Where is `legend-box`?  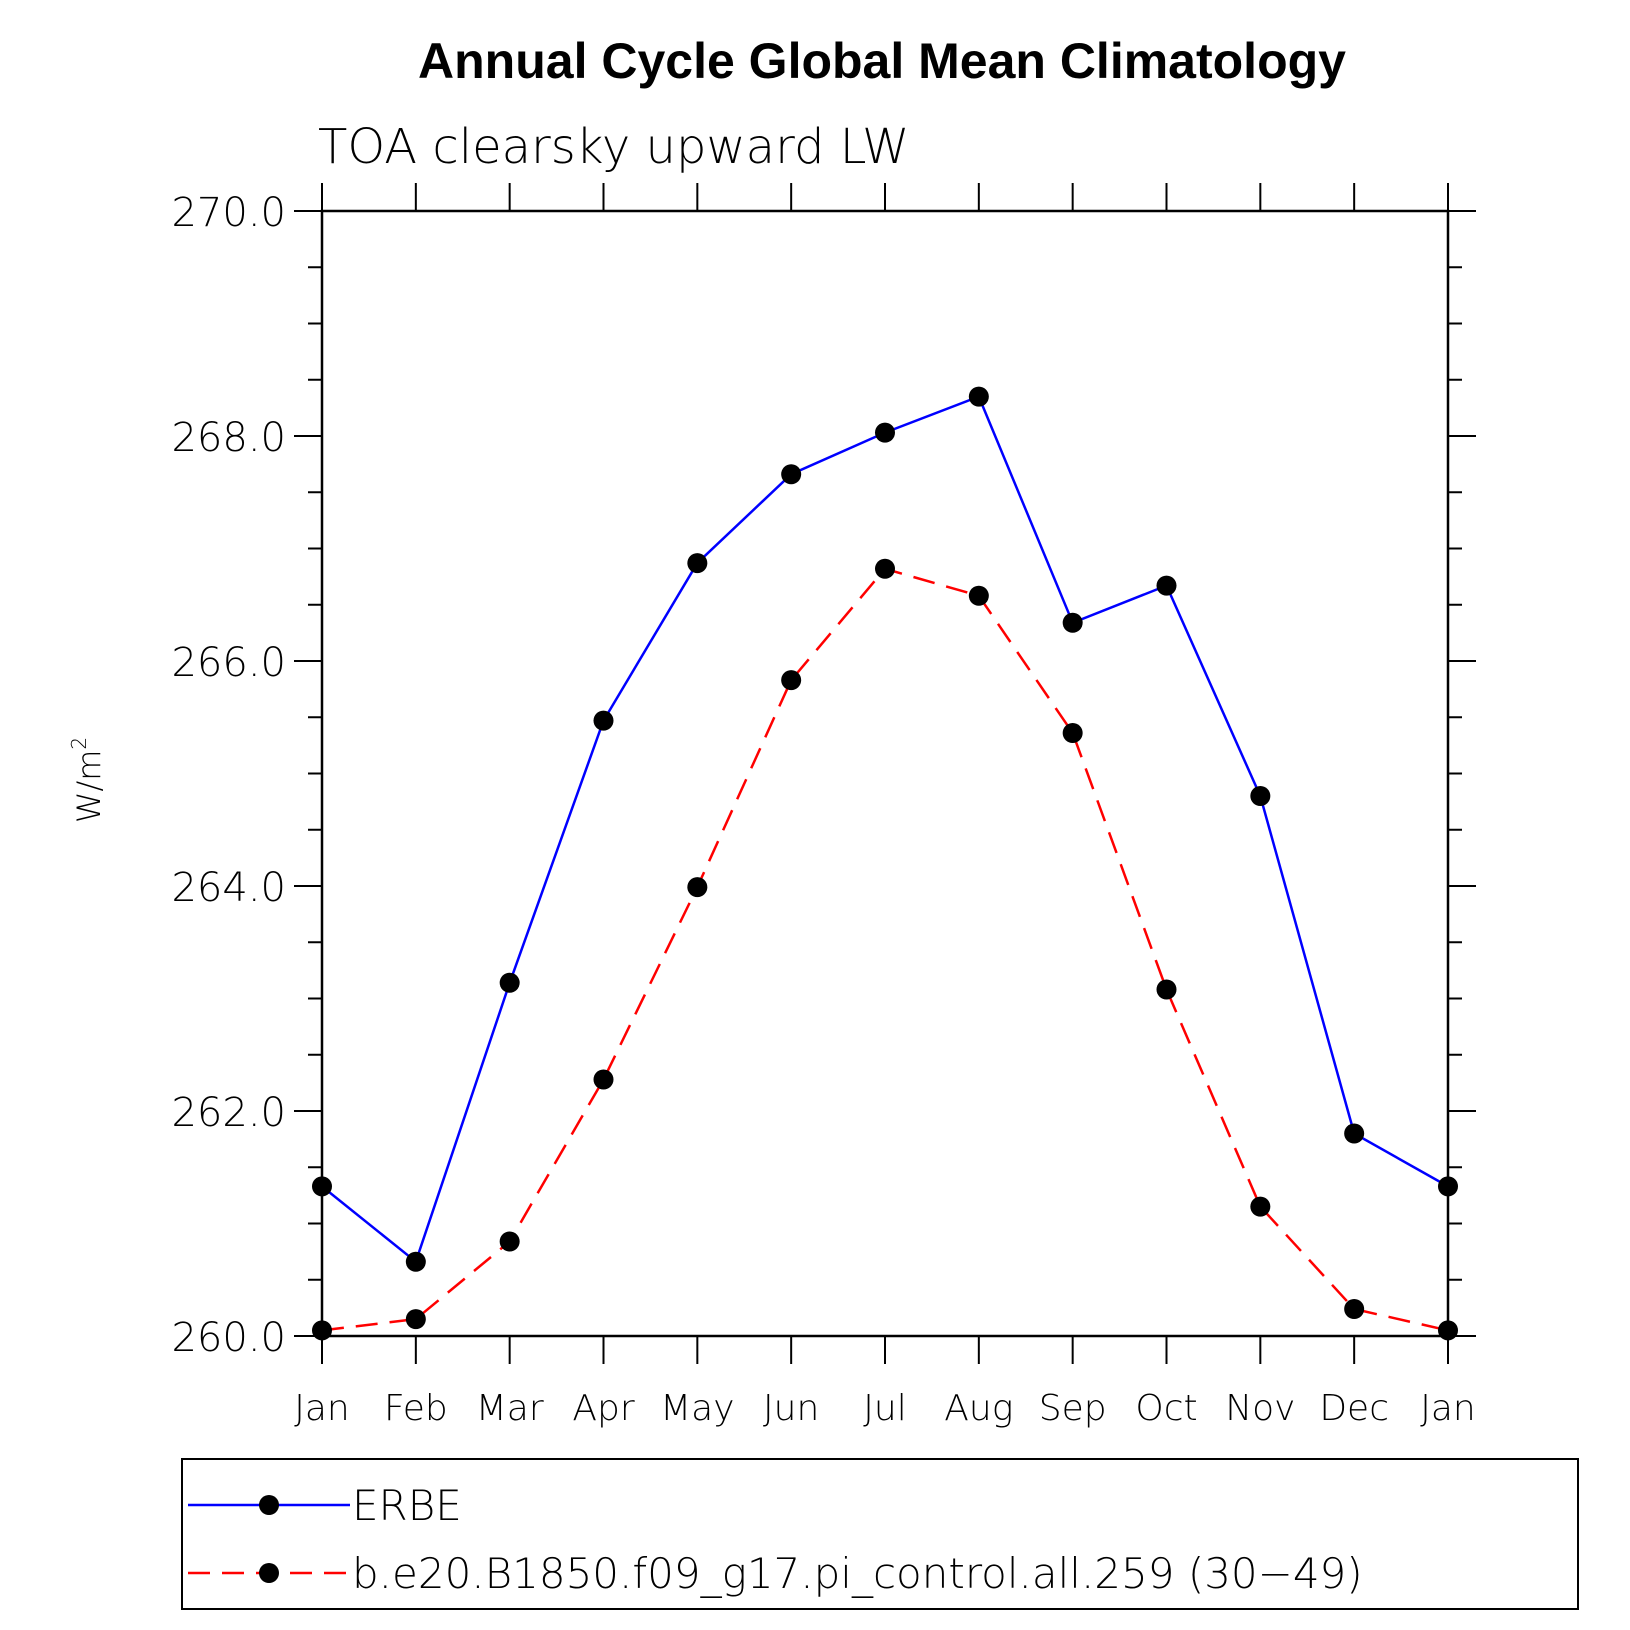 legend-box is located at coordinates (880, 1534).